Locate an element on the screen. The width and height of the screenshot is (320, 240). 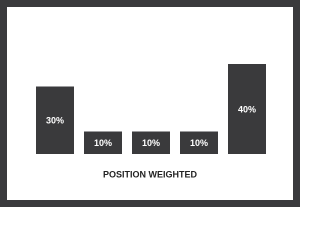
value-label: 40% is located at coordinates (247, 109).